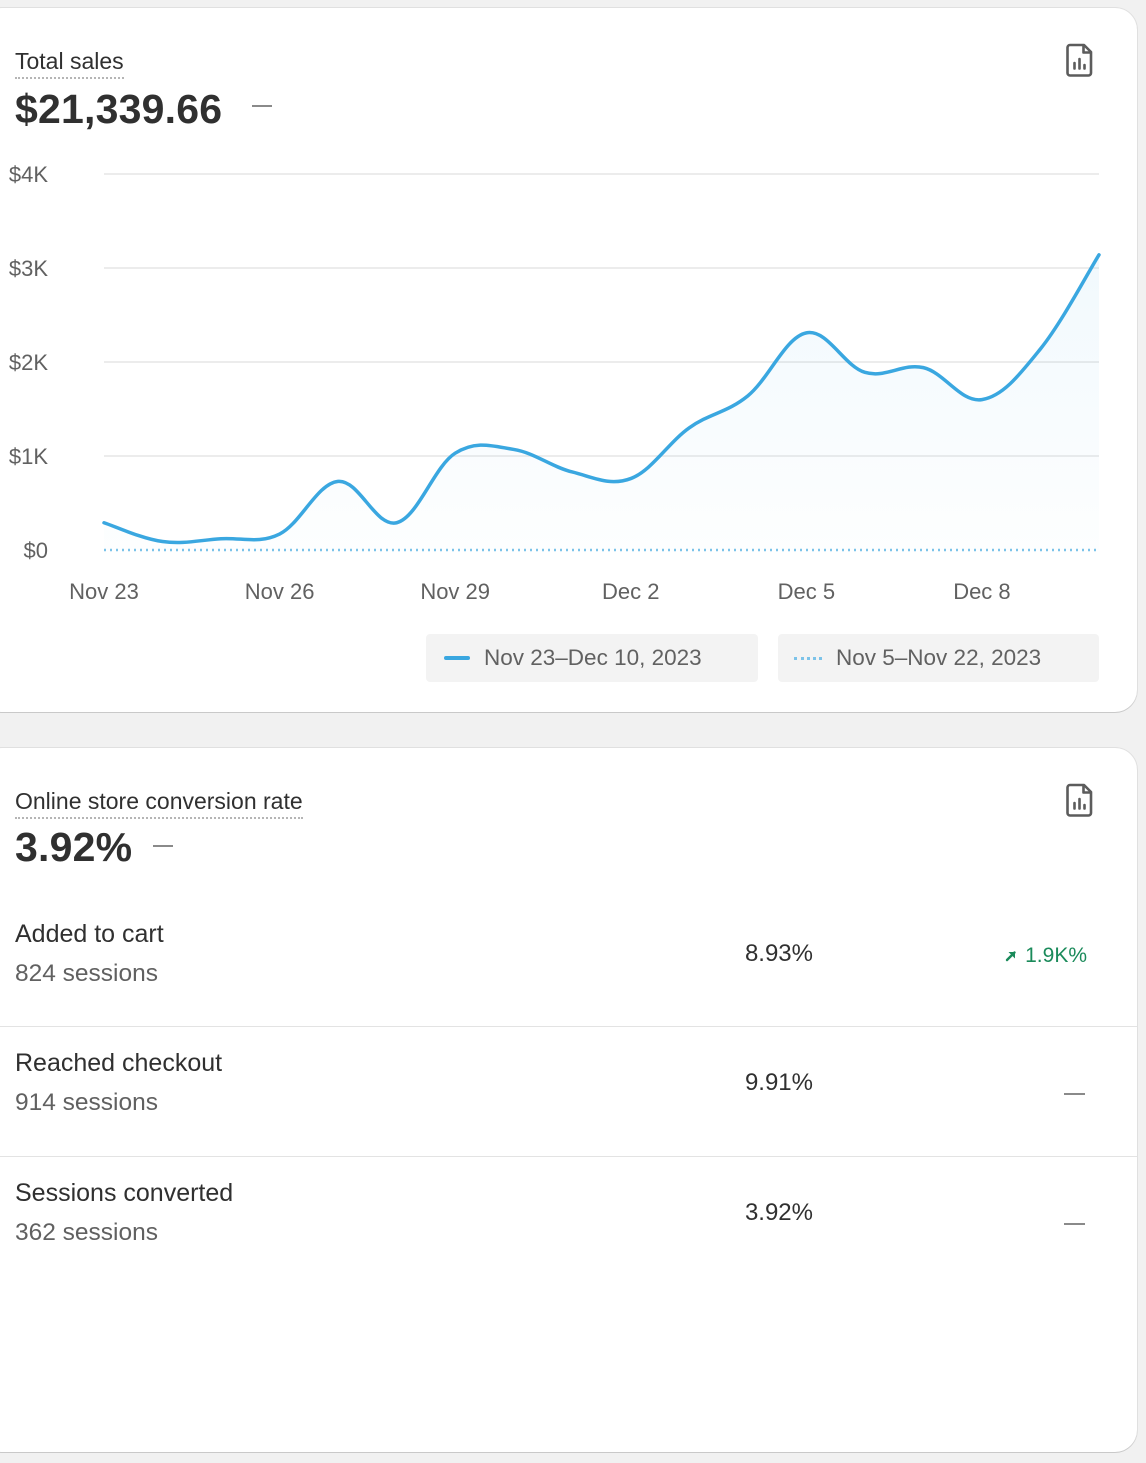 The width and height of the screenshot is (1146, 1463). What do you see at coordinates (28, 362) in the screenshot?
I see `y-tick-label: $2K` at bounding box center [28, 362].